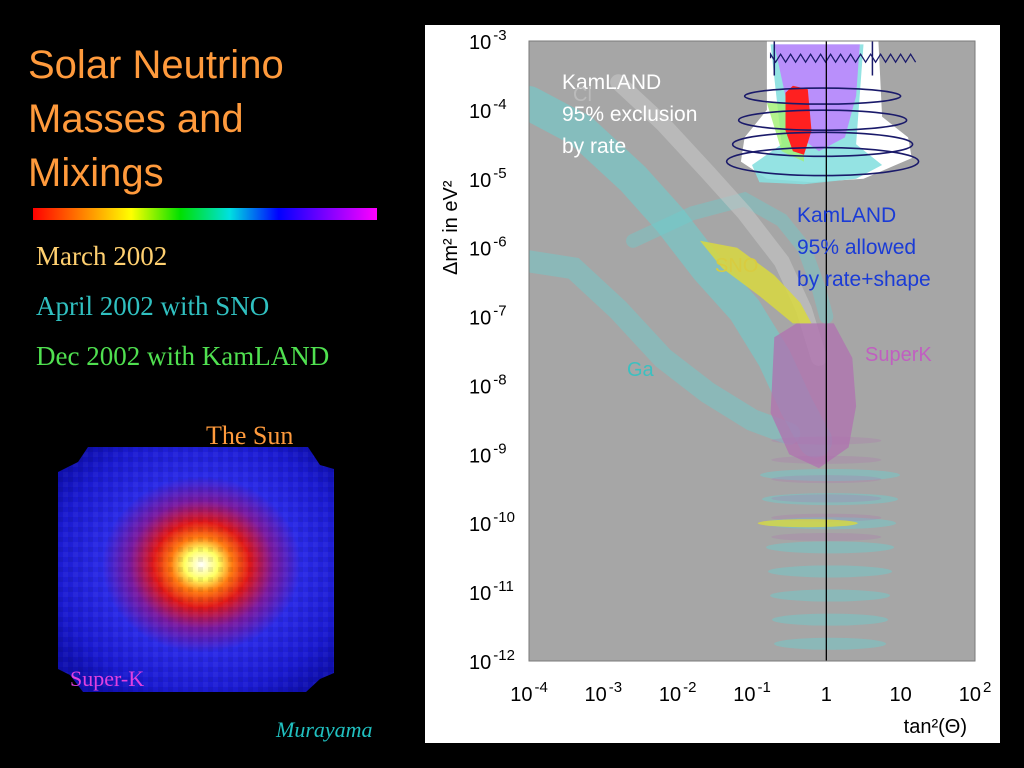 The image size is (1024, 768). I want to click on title-line: Masses and, so click(136, 119).